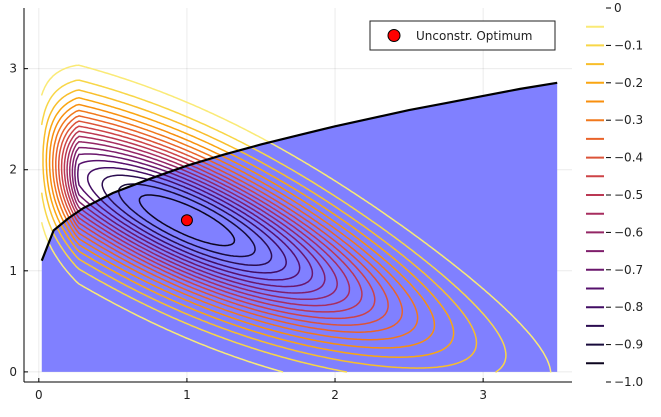 The width and height of the screenshot is (661, 417). What do you see at coordinates (628, 195) in the screenshot?
I see `colorbar-tick-label-5: −0.5` at bounding box center [628, 195].